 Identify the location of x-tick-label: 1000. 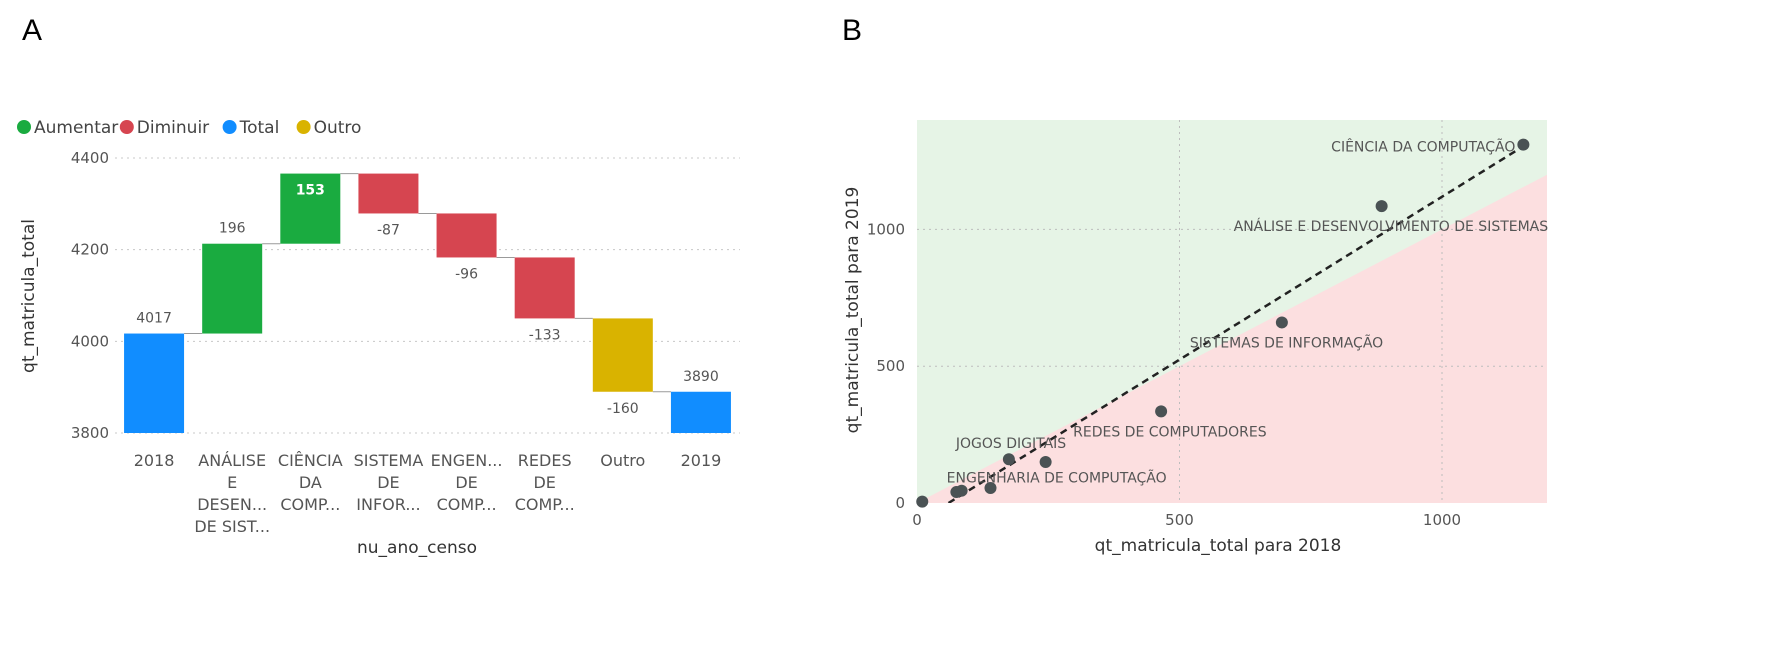
(1442, 520).